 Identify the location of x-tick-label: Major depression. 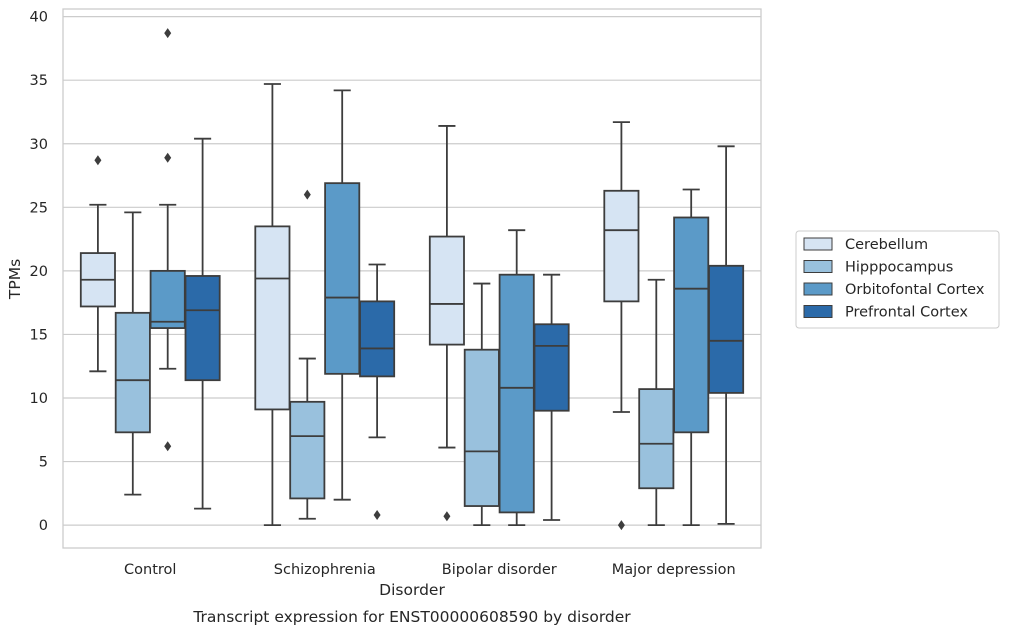
(674, 570).